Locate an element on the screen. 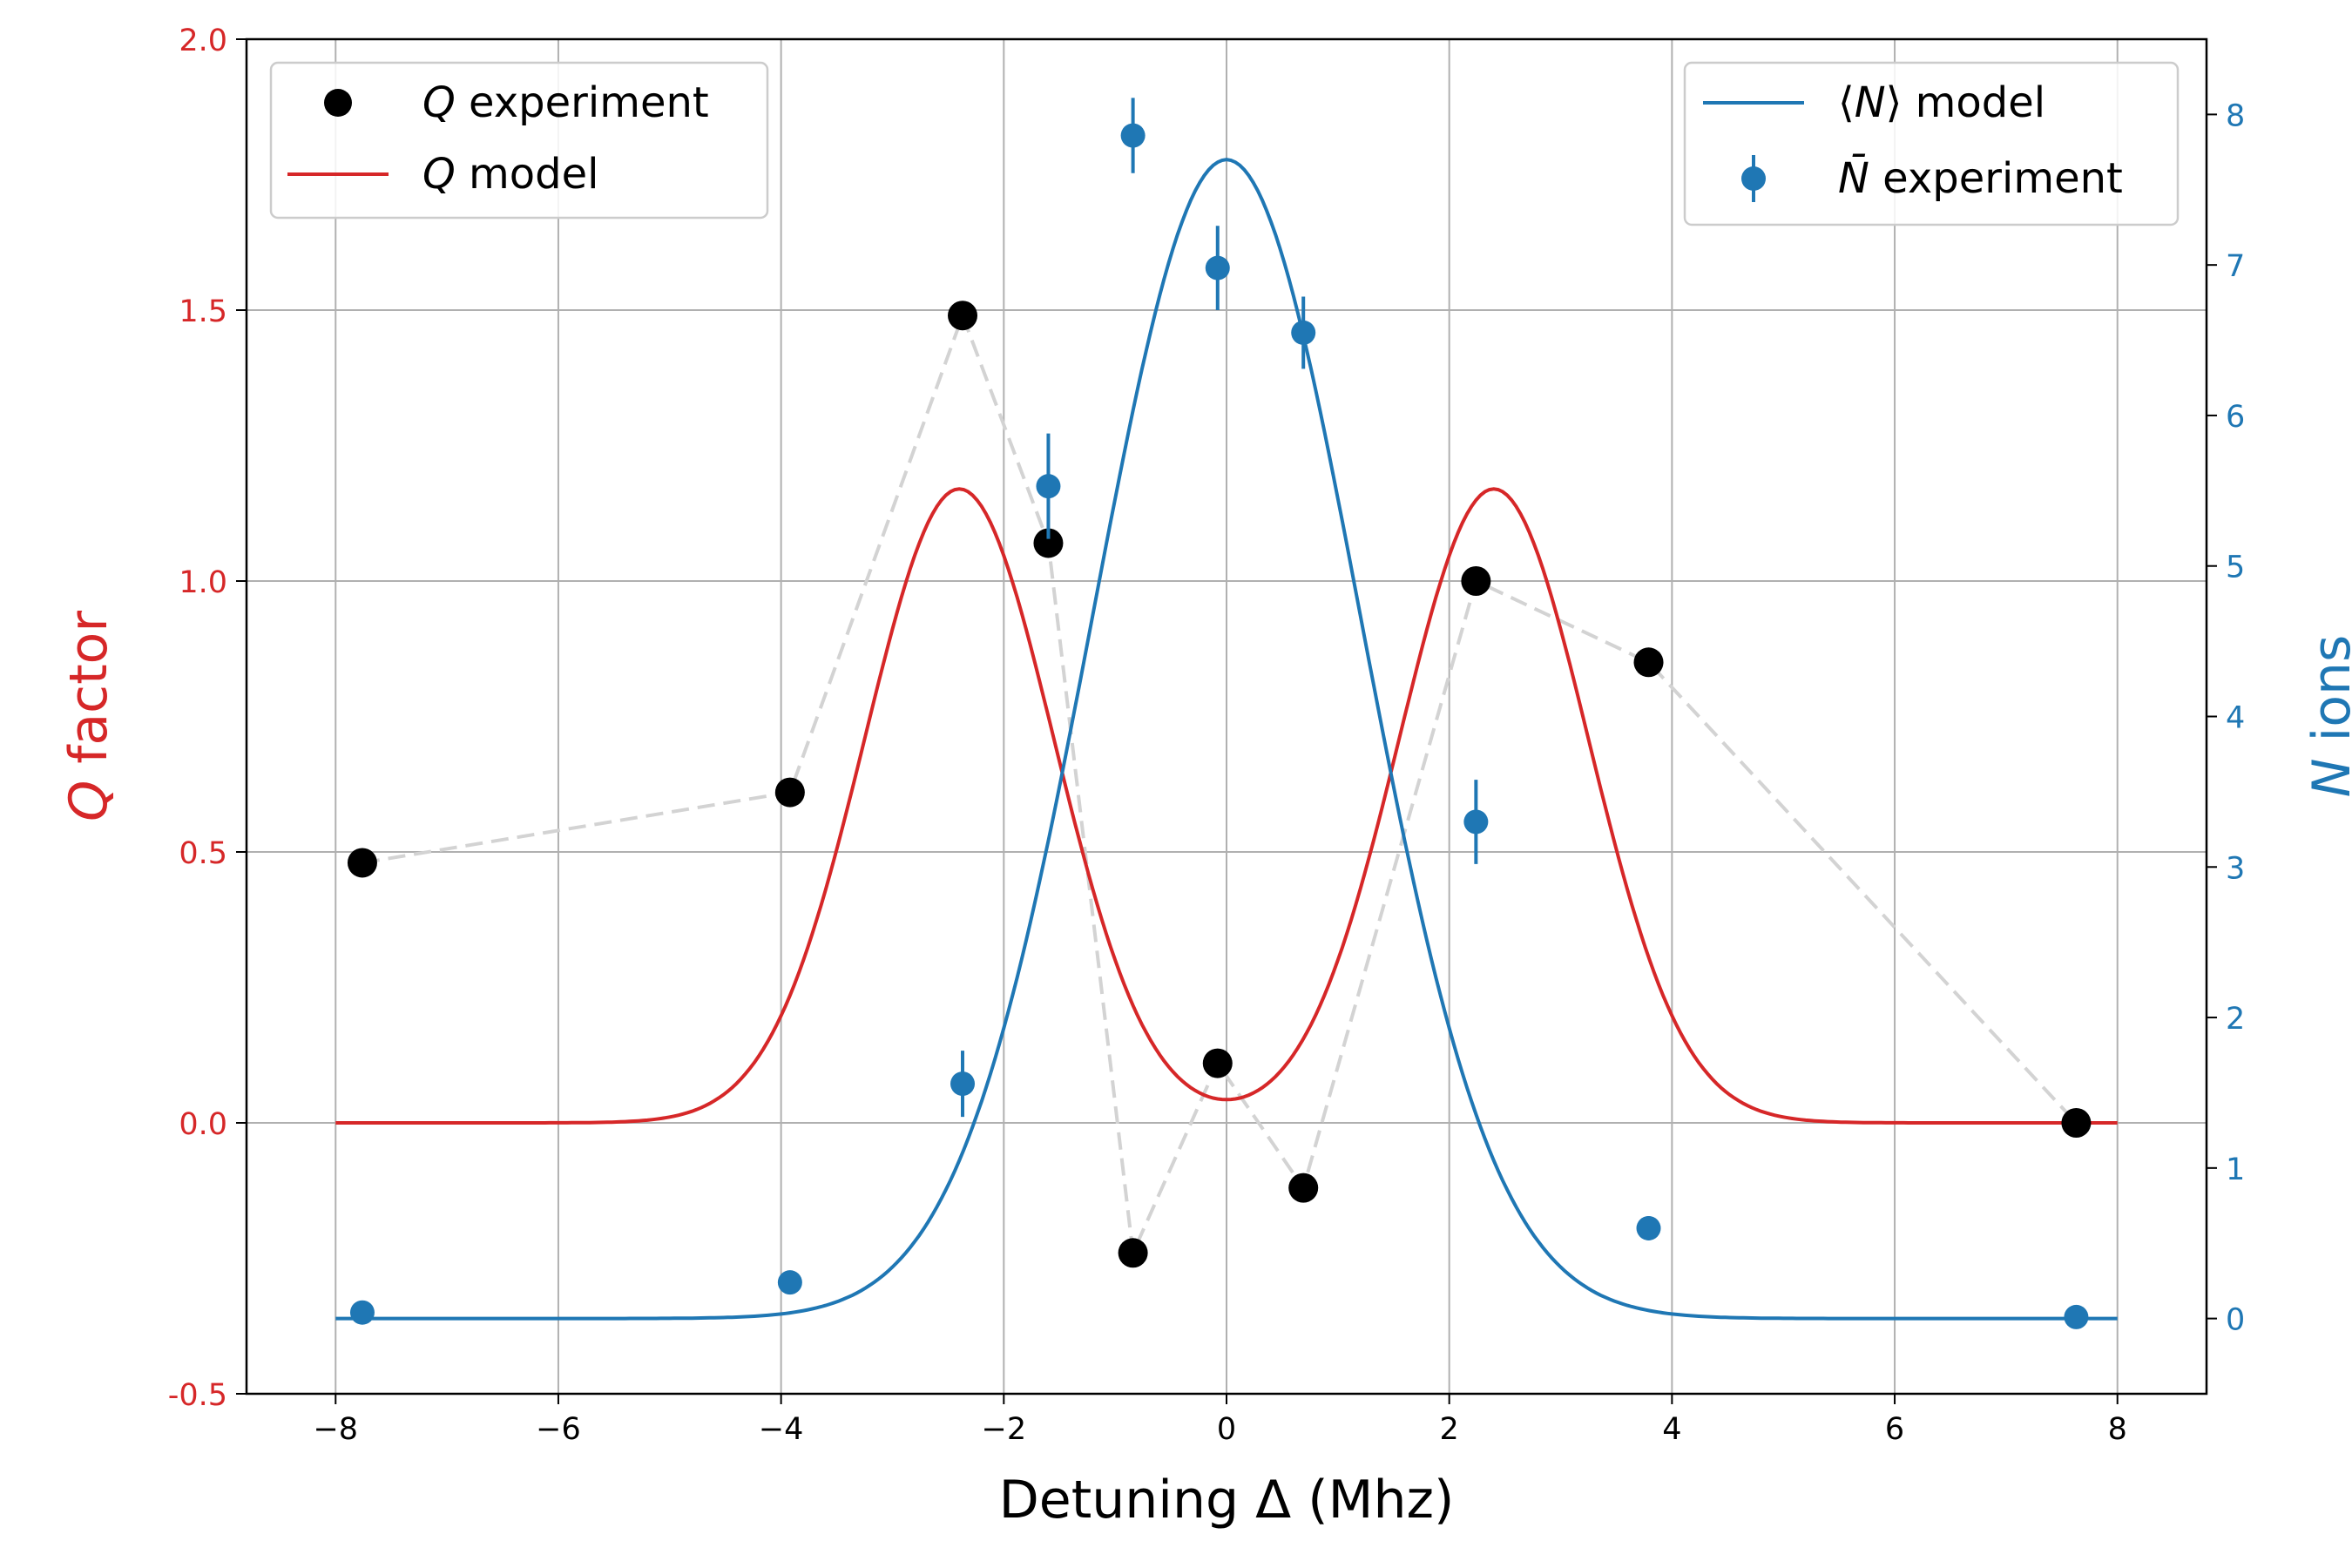 The image size is (2352, 1568). legend-right: ⟨N⟩ model N̄ experiment is located at coordinates (1932, 143).